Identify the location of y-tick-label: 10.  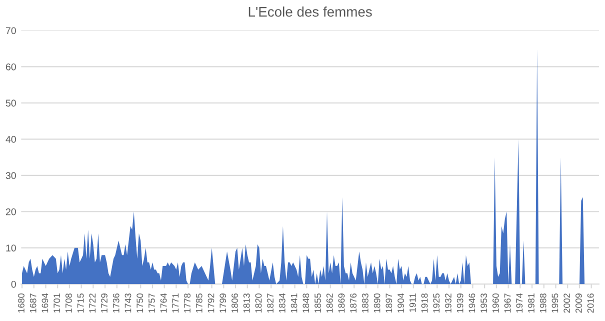
(11, 248).